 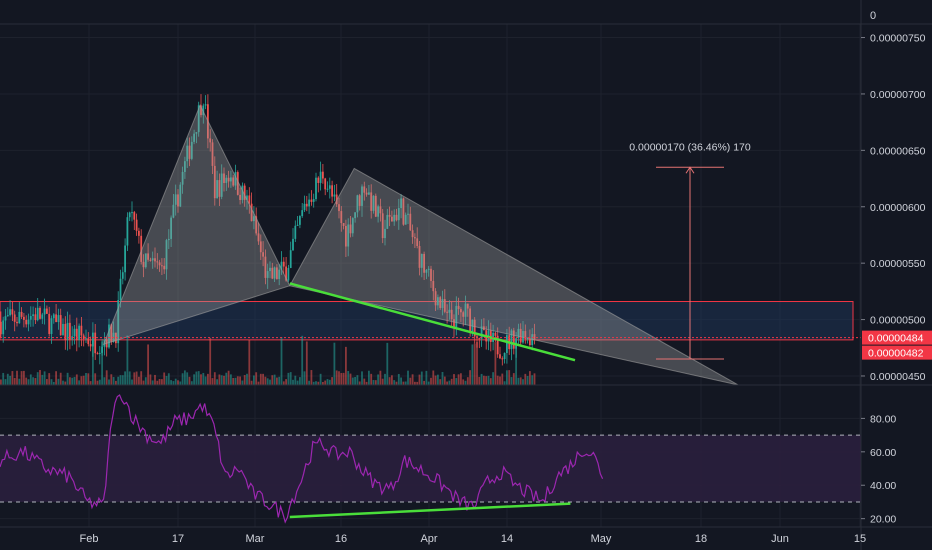 I want to click on harmonic-pattern-left, so click(x=196, y=225).